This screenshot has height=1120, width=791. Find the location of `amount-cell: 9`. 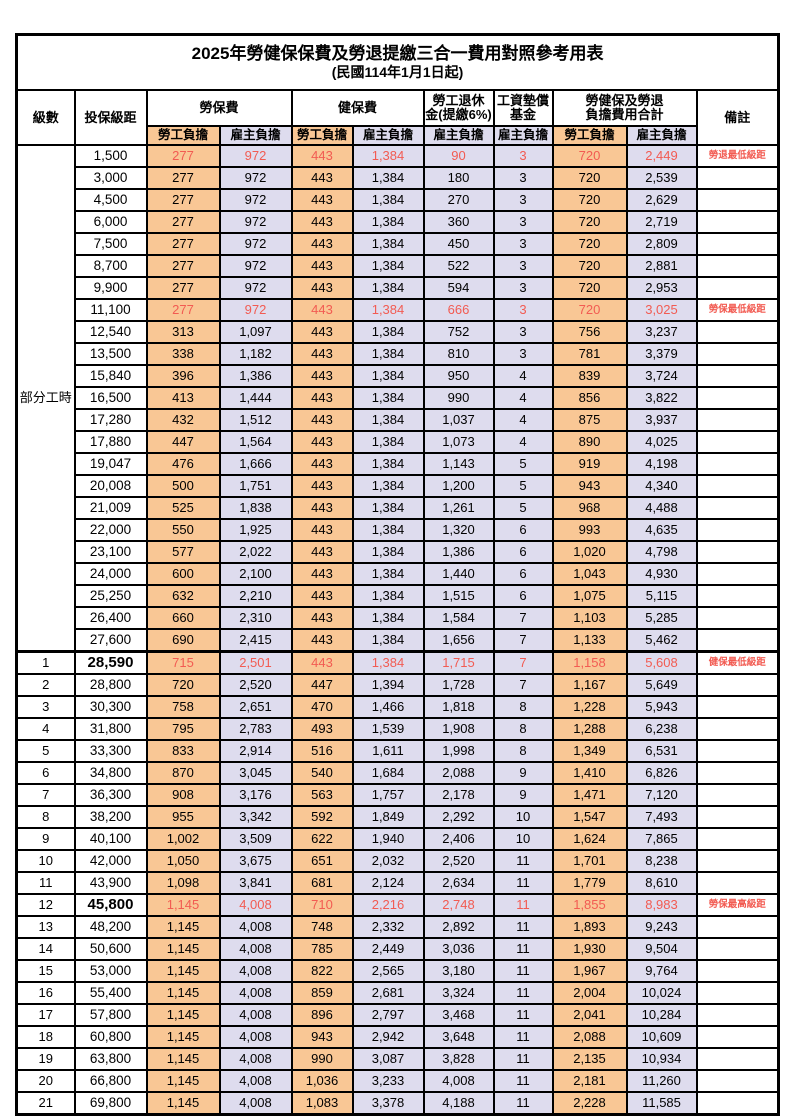

amount-cell: 9 is located at coordinates (523, 773).